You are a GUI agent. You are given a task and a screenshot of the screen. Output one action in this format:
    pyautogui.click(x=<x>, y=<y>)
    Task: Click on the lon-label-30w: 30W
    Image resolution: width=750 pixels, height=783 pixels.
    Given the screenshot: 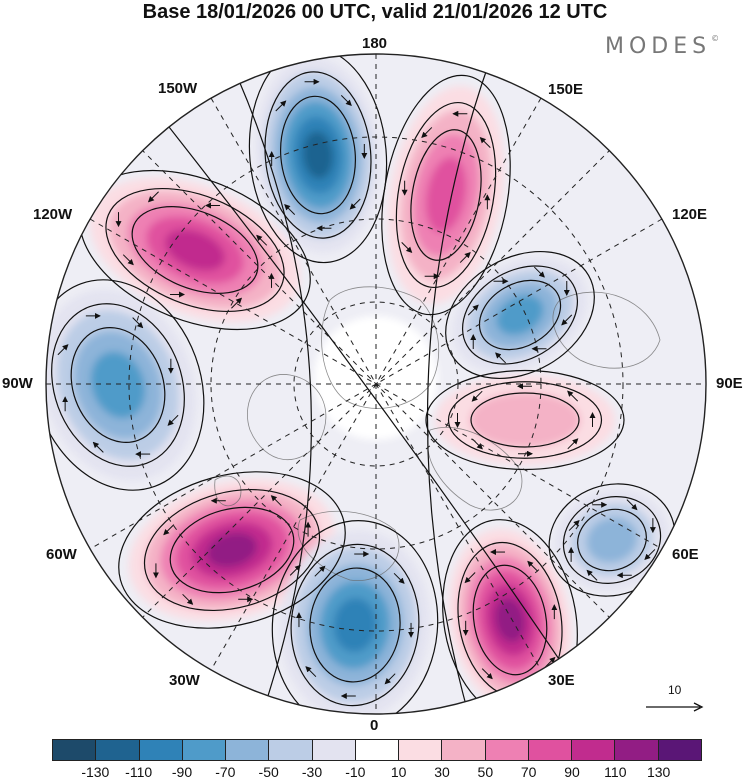 What is the action you would take?
    pyautogui.click(x=184, y=680)
    